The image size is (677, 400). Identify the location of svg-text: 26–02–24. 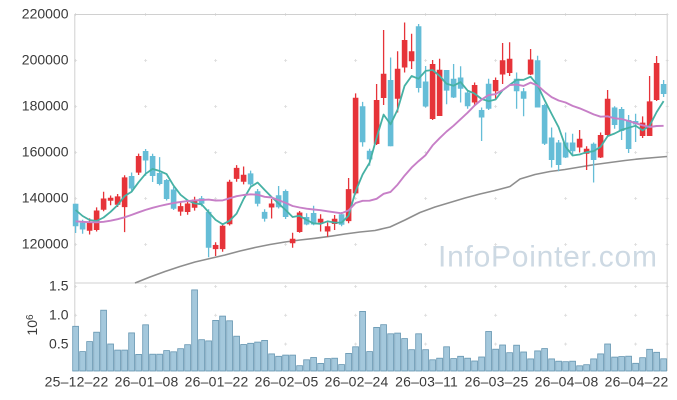
(357, 381).